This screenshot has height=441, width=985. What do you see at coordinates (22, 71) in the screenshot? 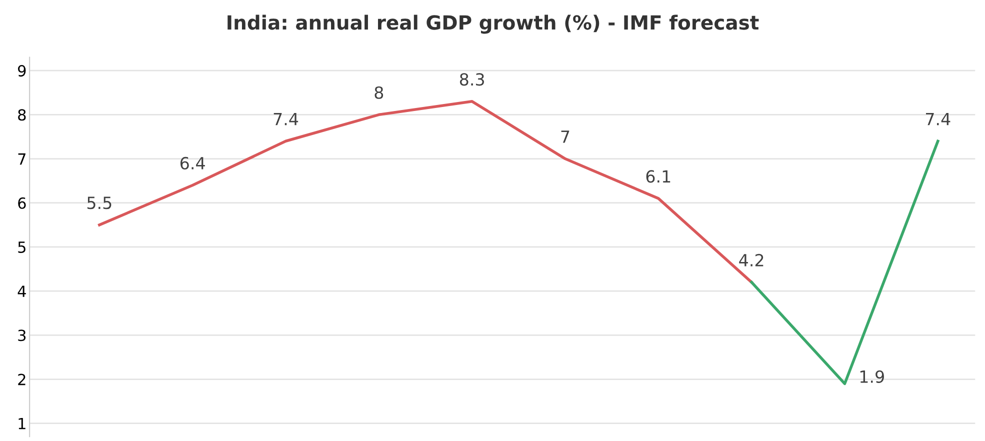
I see `y-tick-label: 9` at bounding box center [22, 71].